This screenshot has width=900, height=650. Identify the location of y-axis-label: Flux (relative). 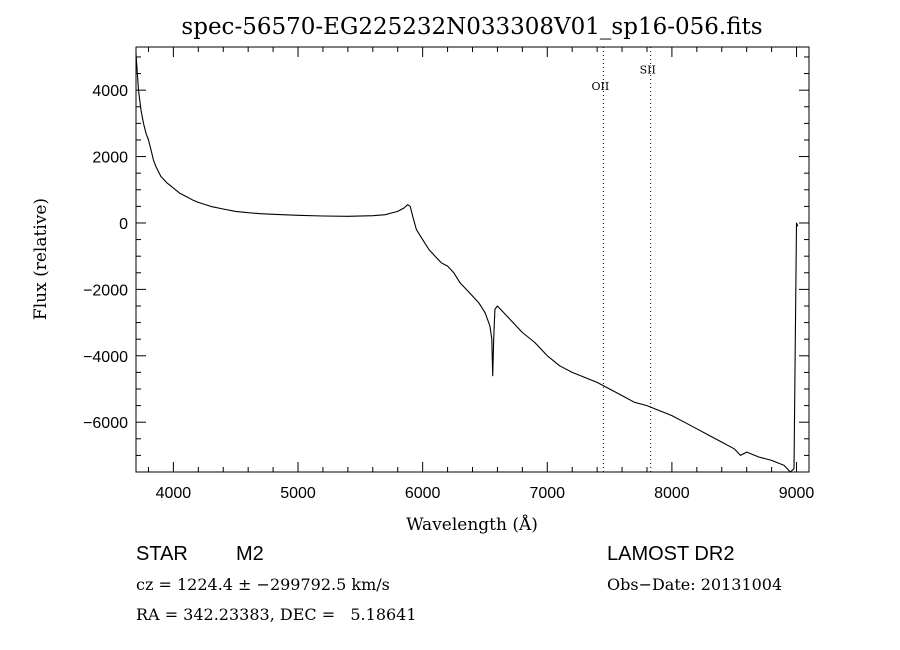
(41, 259).